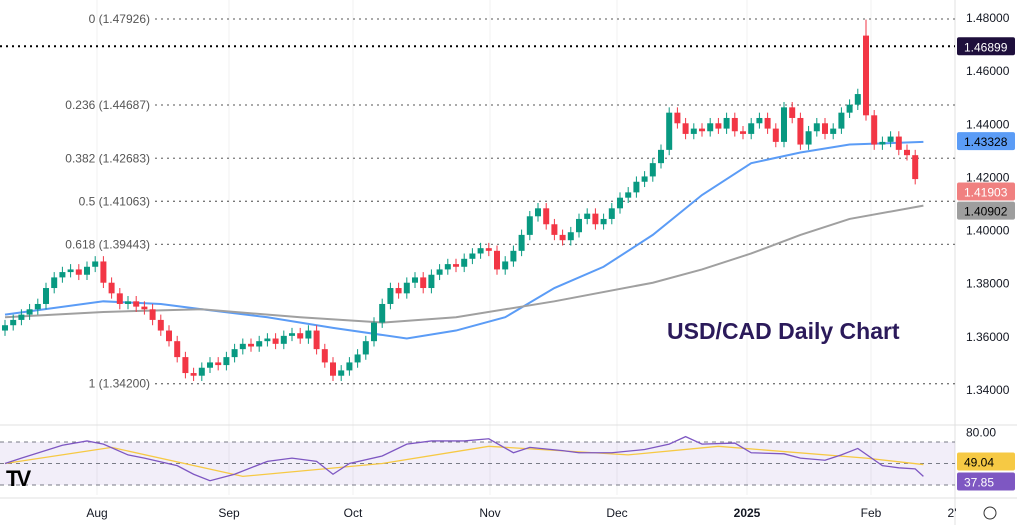 This screenshot has width=1017, height=525. I want to click on fib-label: 0.382 (1.42683), so click(107, 158).